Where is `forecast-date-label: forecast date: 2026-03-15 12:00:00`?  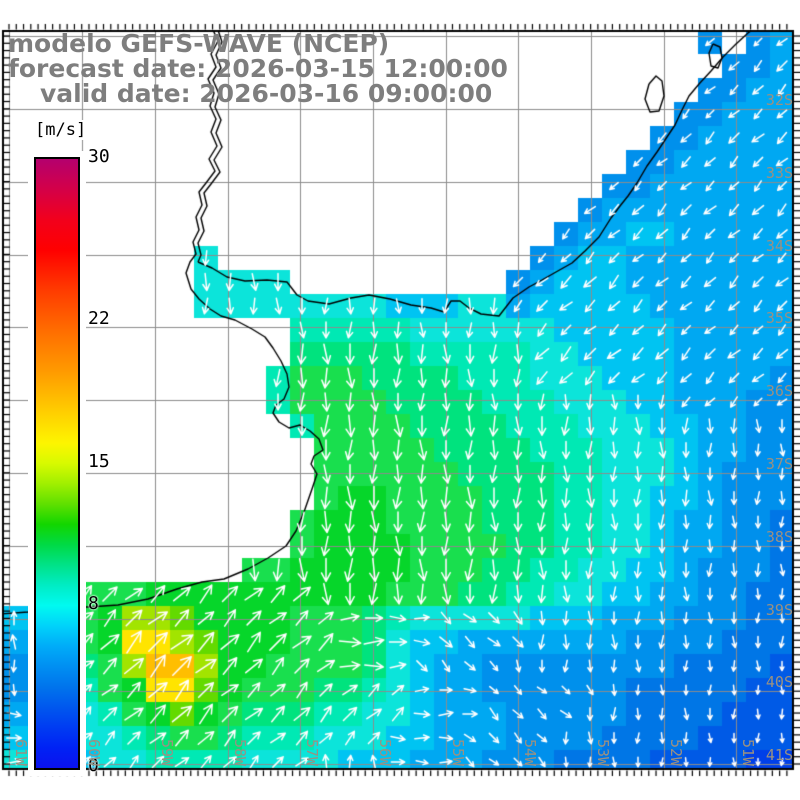 forecast-date-label: forecast date: 2026-03-15 12:00:00 is located at coordinates (258, 68).